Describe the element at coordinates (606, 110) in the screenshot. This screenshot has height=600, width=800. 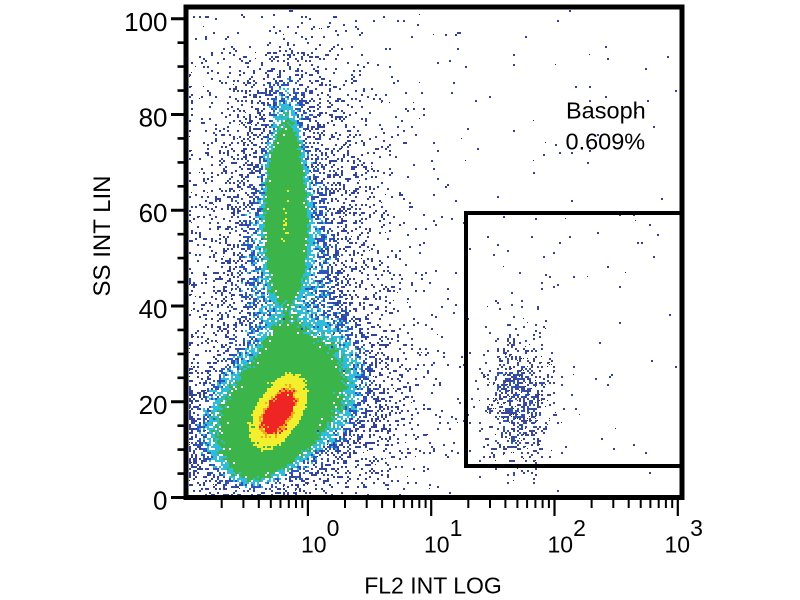
I see `svg-text: Basoph` at that location.